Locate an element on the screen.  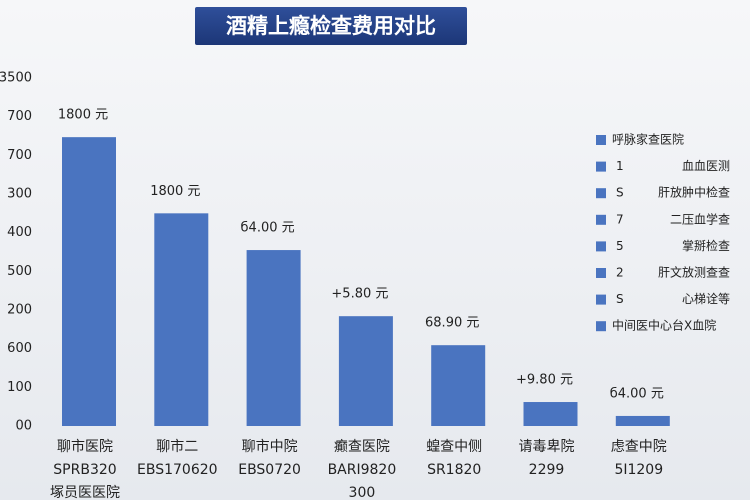
x-tick-label: 聊市中院 is located at coordinates (270, 446).